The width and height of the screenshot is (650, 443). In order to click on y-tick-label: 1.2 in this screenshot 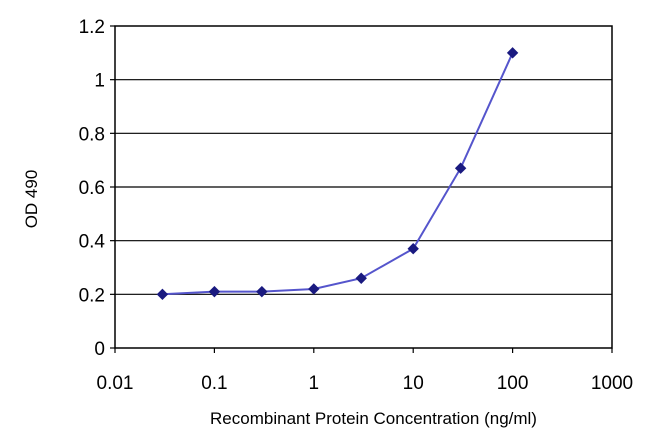, I will do `click(92, 27)`.